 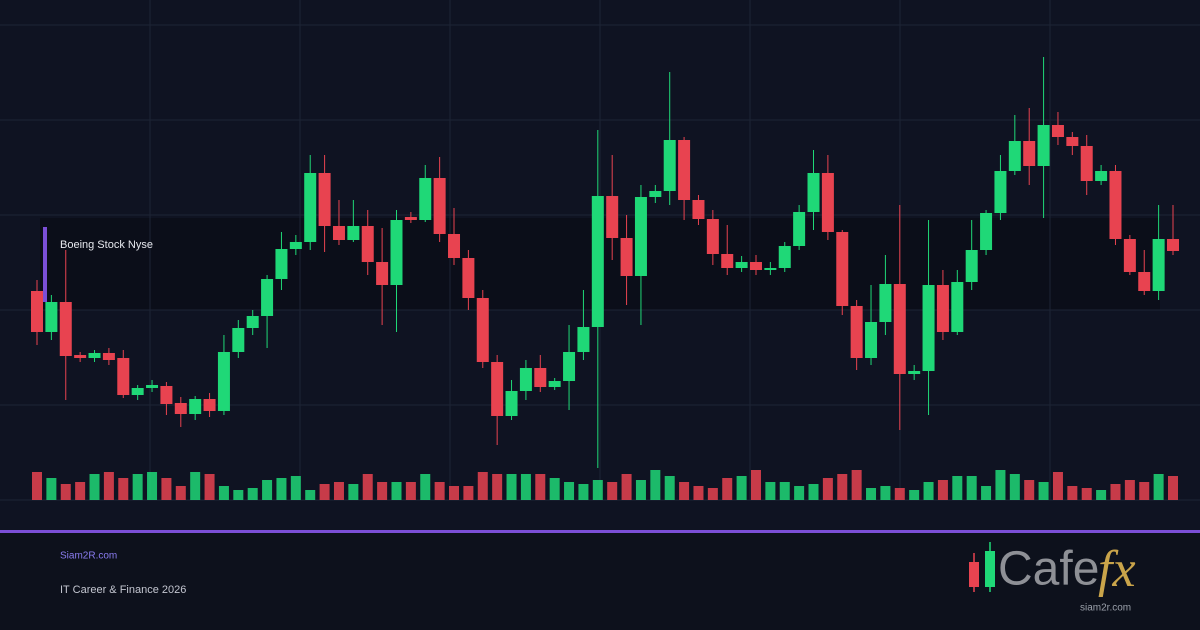 I want to click on logo-accent: fx, so click(x=1117, y=569).